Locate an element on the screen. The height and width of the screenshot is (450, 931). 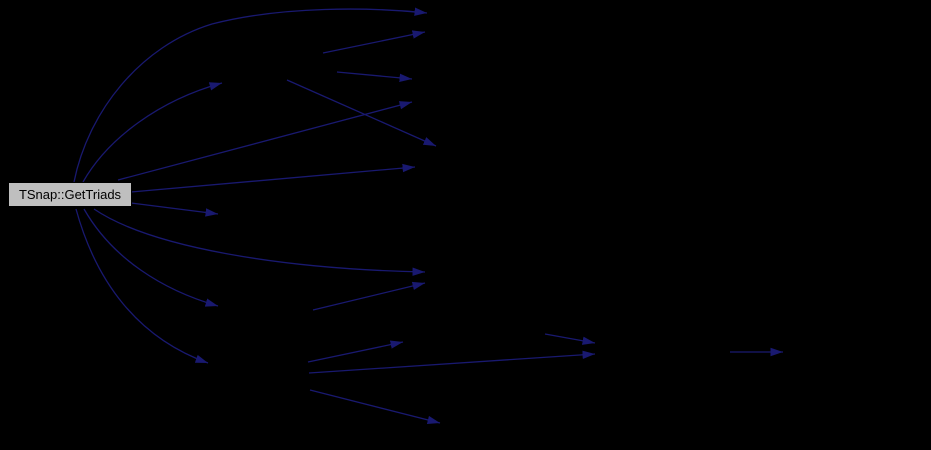
edge-node-c-far-right is located at coordinates (452, 362).